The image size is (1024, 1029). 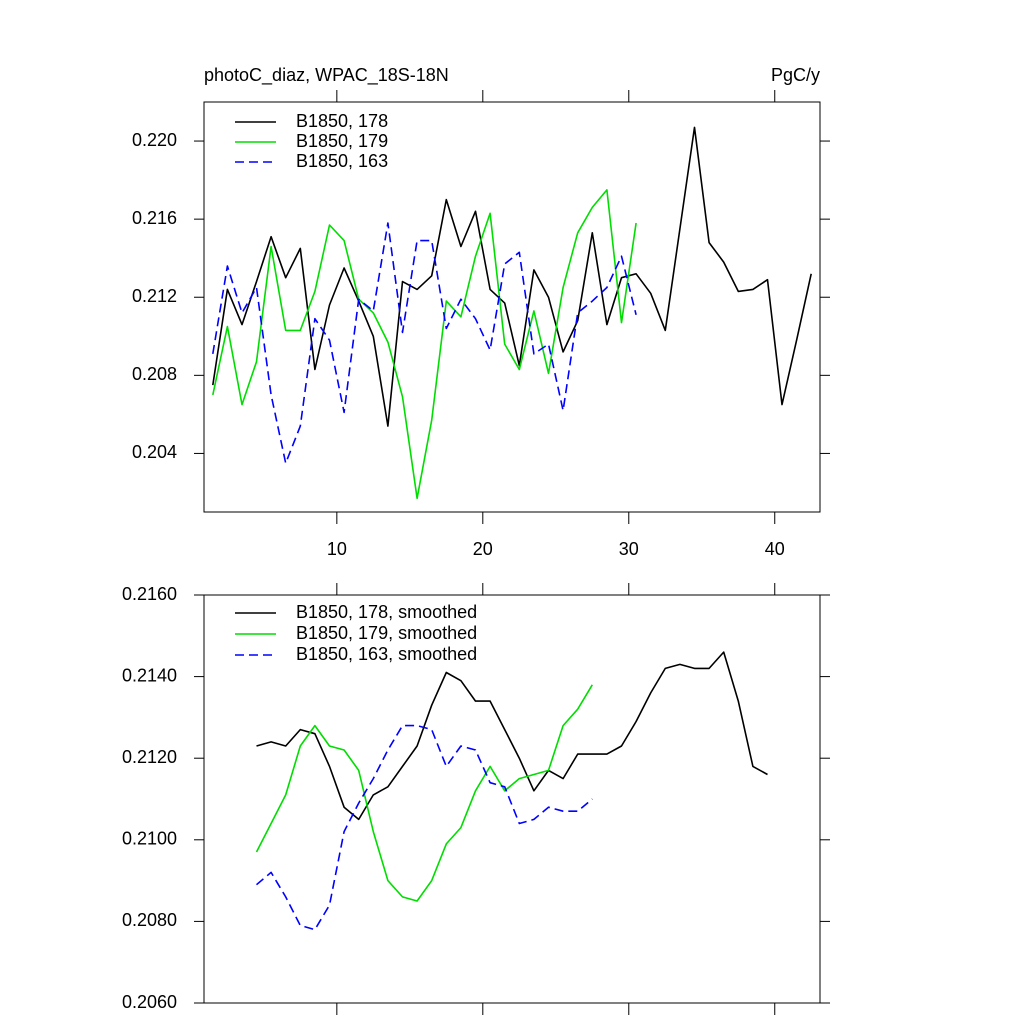 I want to click on y-tick-label: 0.2140, so click(x=149, y=675).